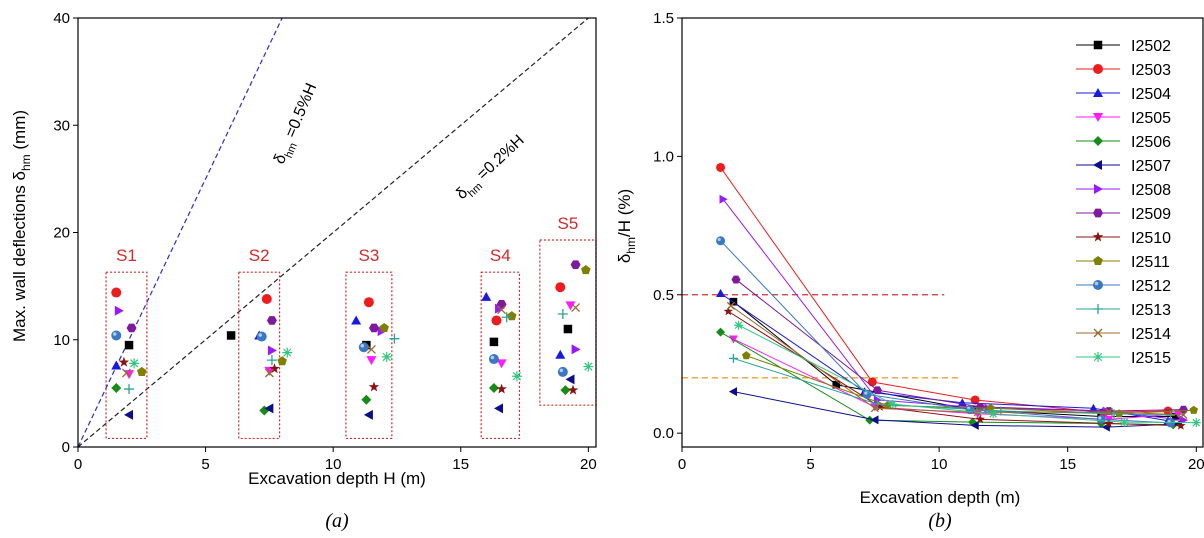  I want to click on group-box-s3, so click(369, 355).